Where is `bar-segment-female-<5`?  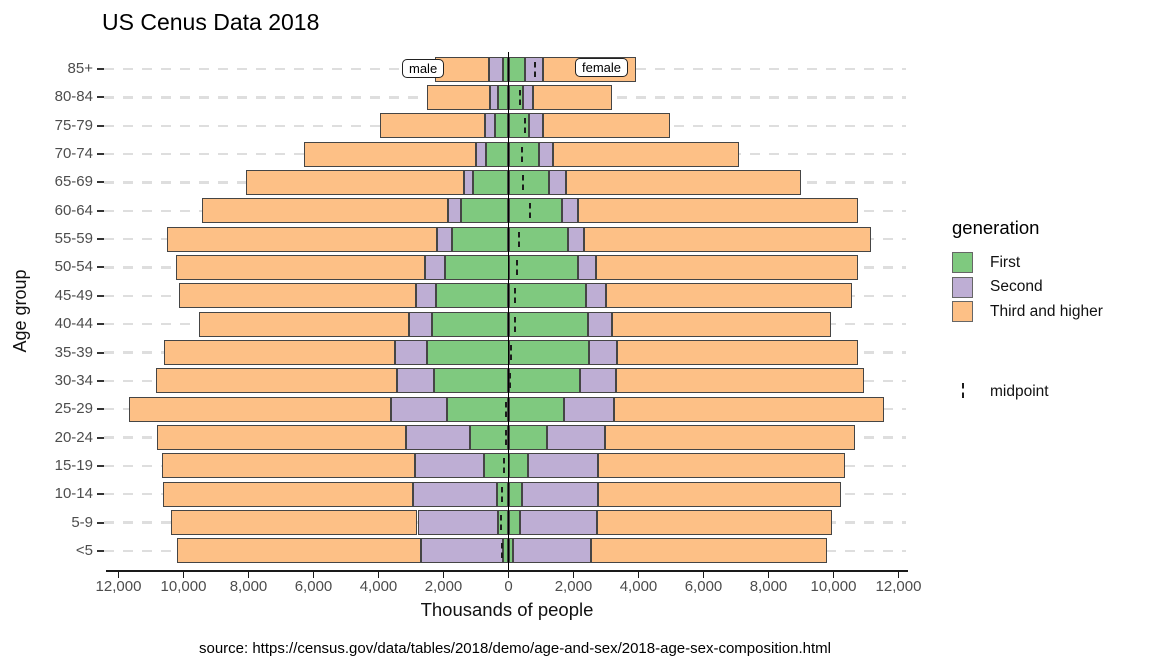 bar-segment-female-<5 is located at coordinates (552, 551).